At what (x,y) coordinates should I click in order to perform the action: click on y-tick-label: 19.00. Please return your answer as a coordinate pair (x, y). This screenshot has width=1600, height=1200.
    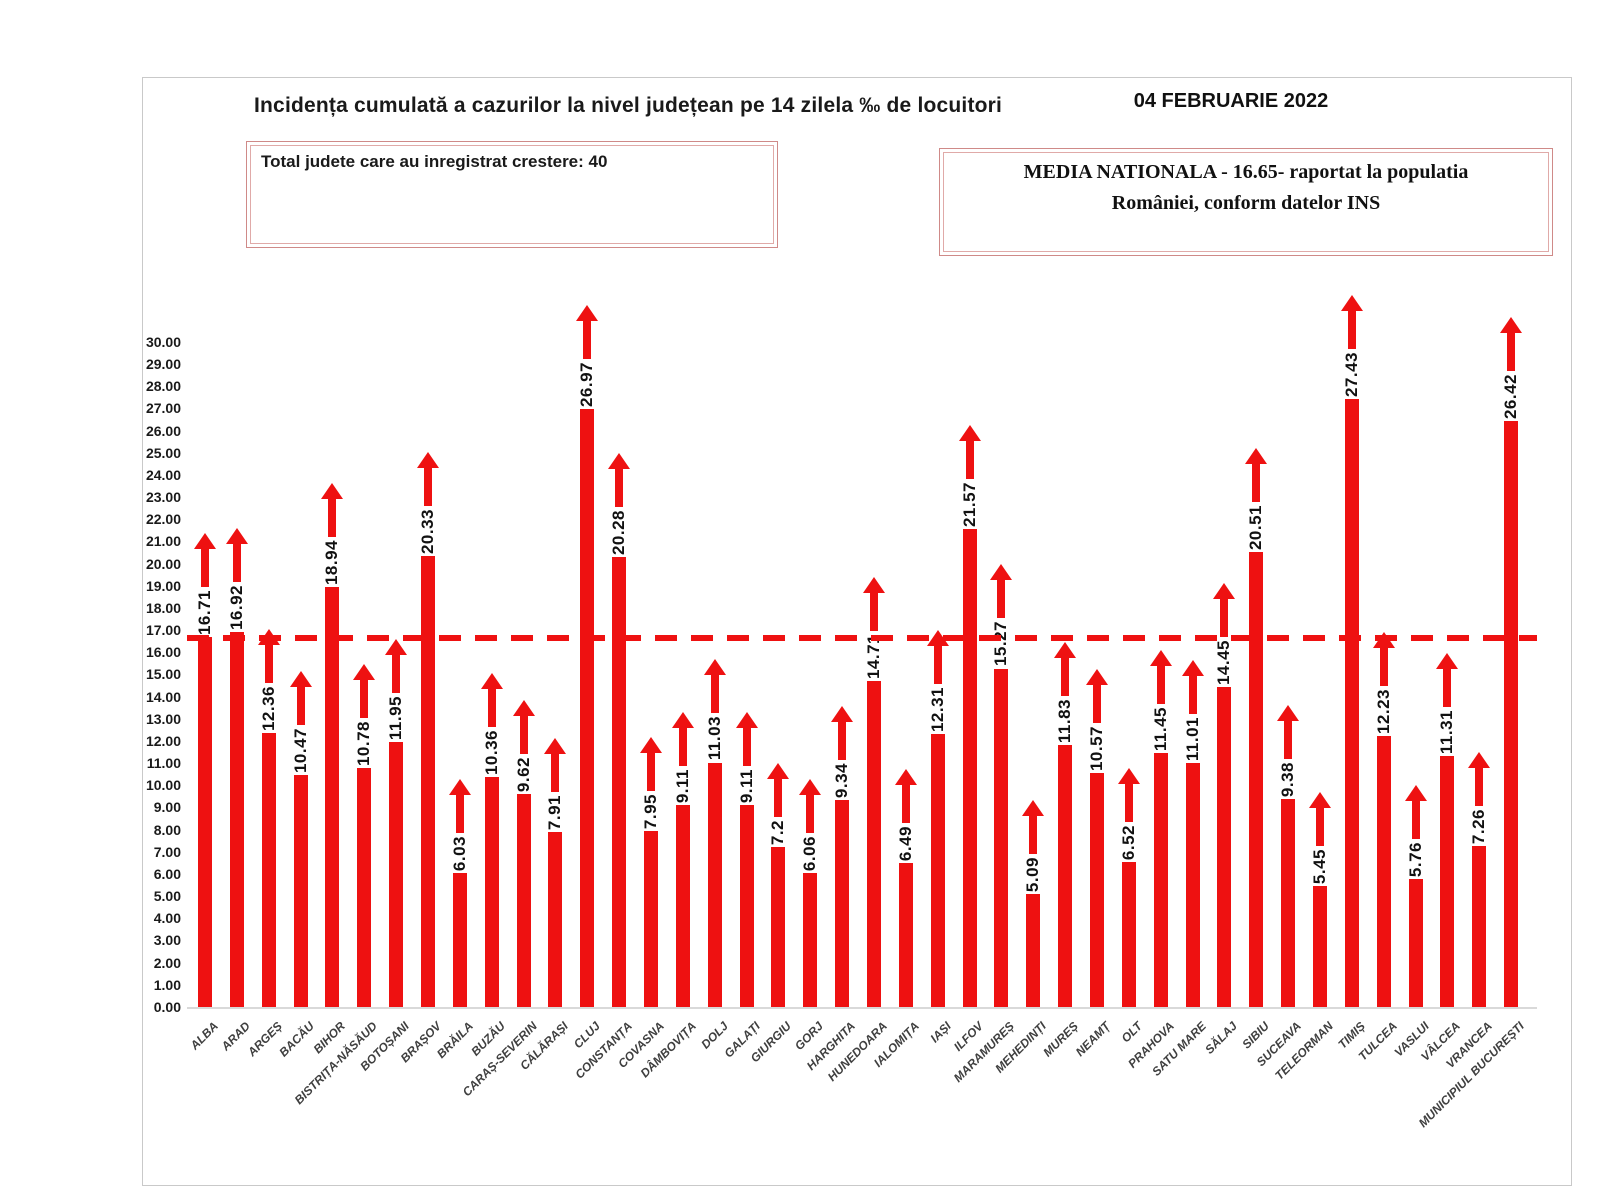
    Looking at the image, I should click on (163, 585).